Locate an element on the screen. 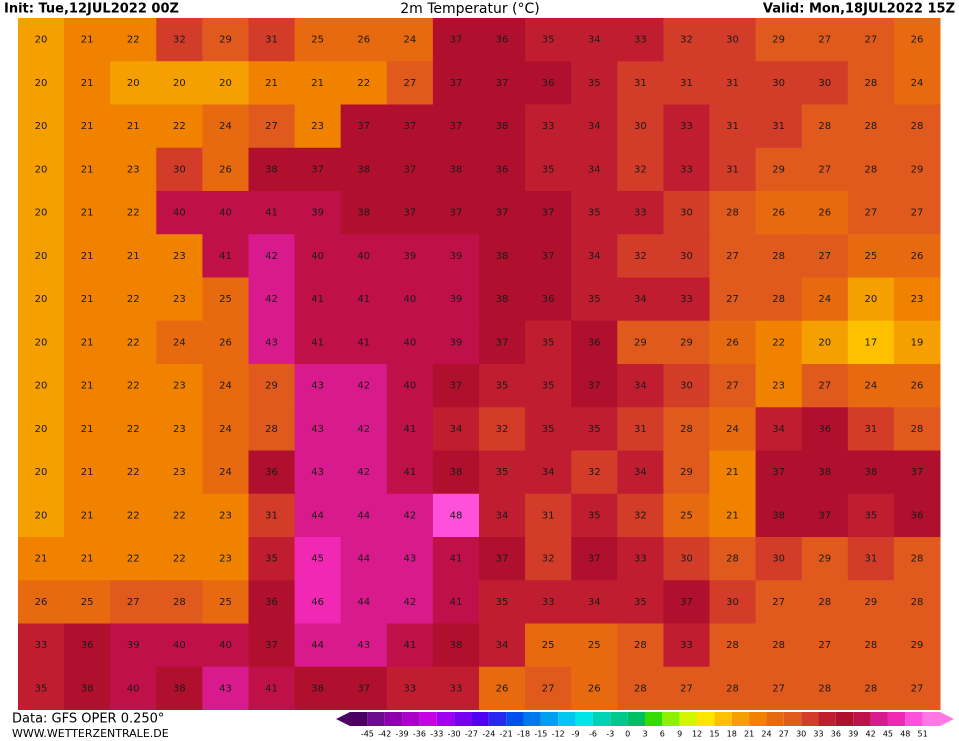 This screenshot has height=741, width=959. temperature-label: 20 is located at coordinates (225, 83).